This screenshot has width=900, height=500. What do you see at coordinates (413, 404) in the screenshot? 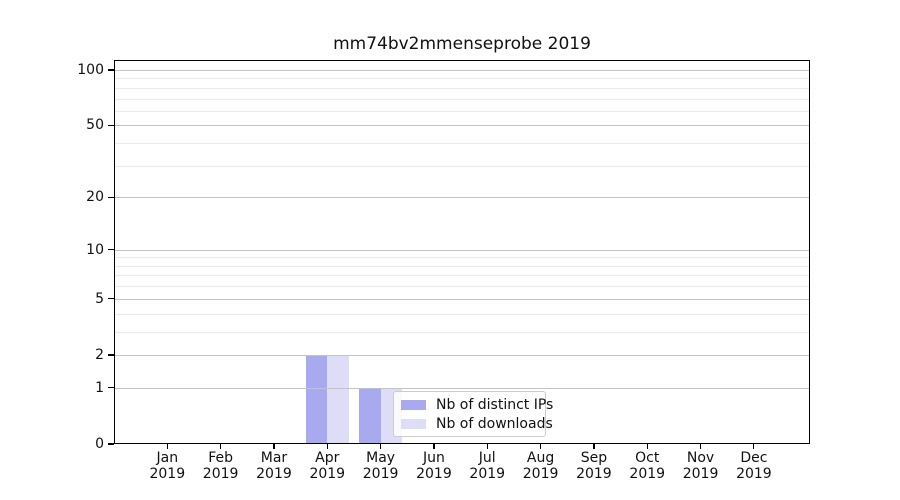
I see `legend-swatch-distinct-ips` at bounding box center [413, 404].